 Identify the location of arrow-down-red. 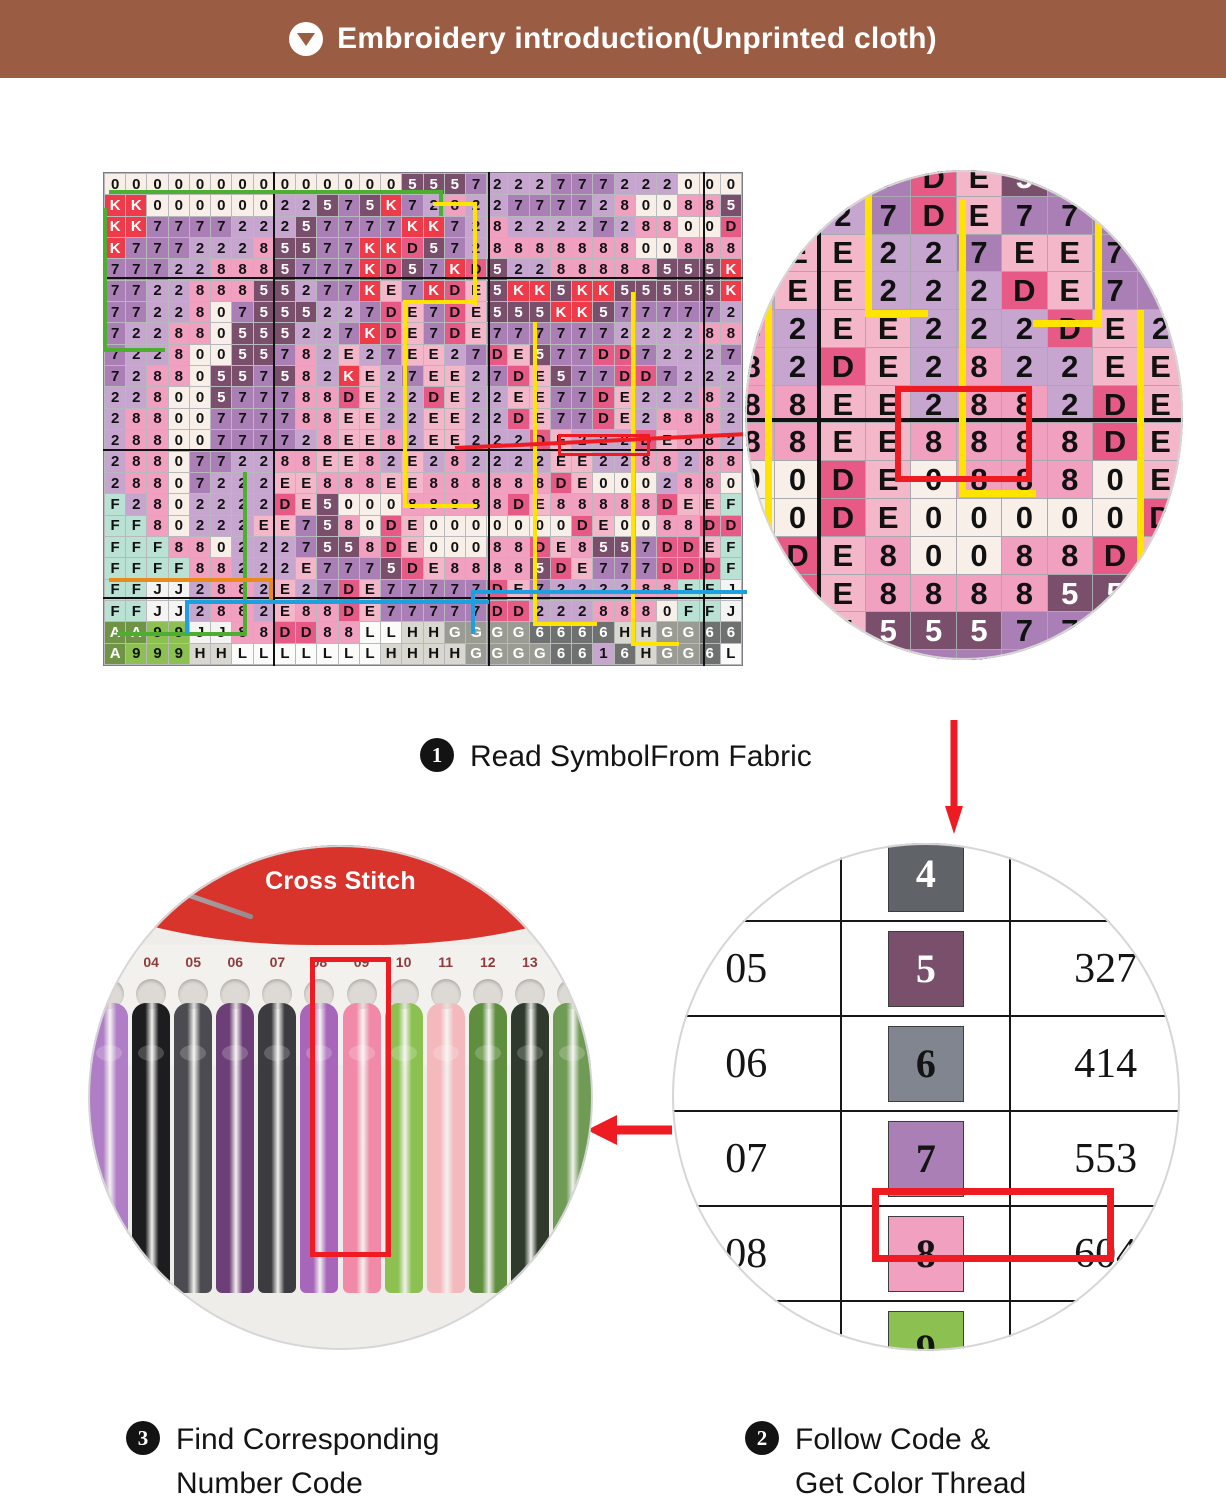
(954, 777).